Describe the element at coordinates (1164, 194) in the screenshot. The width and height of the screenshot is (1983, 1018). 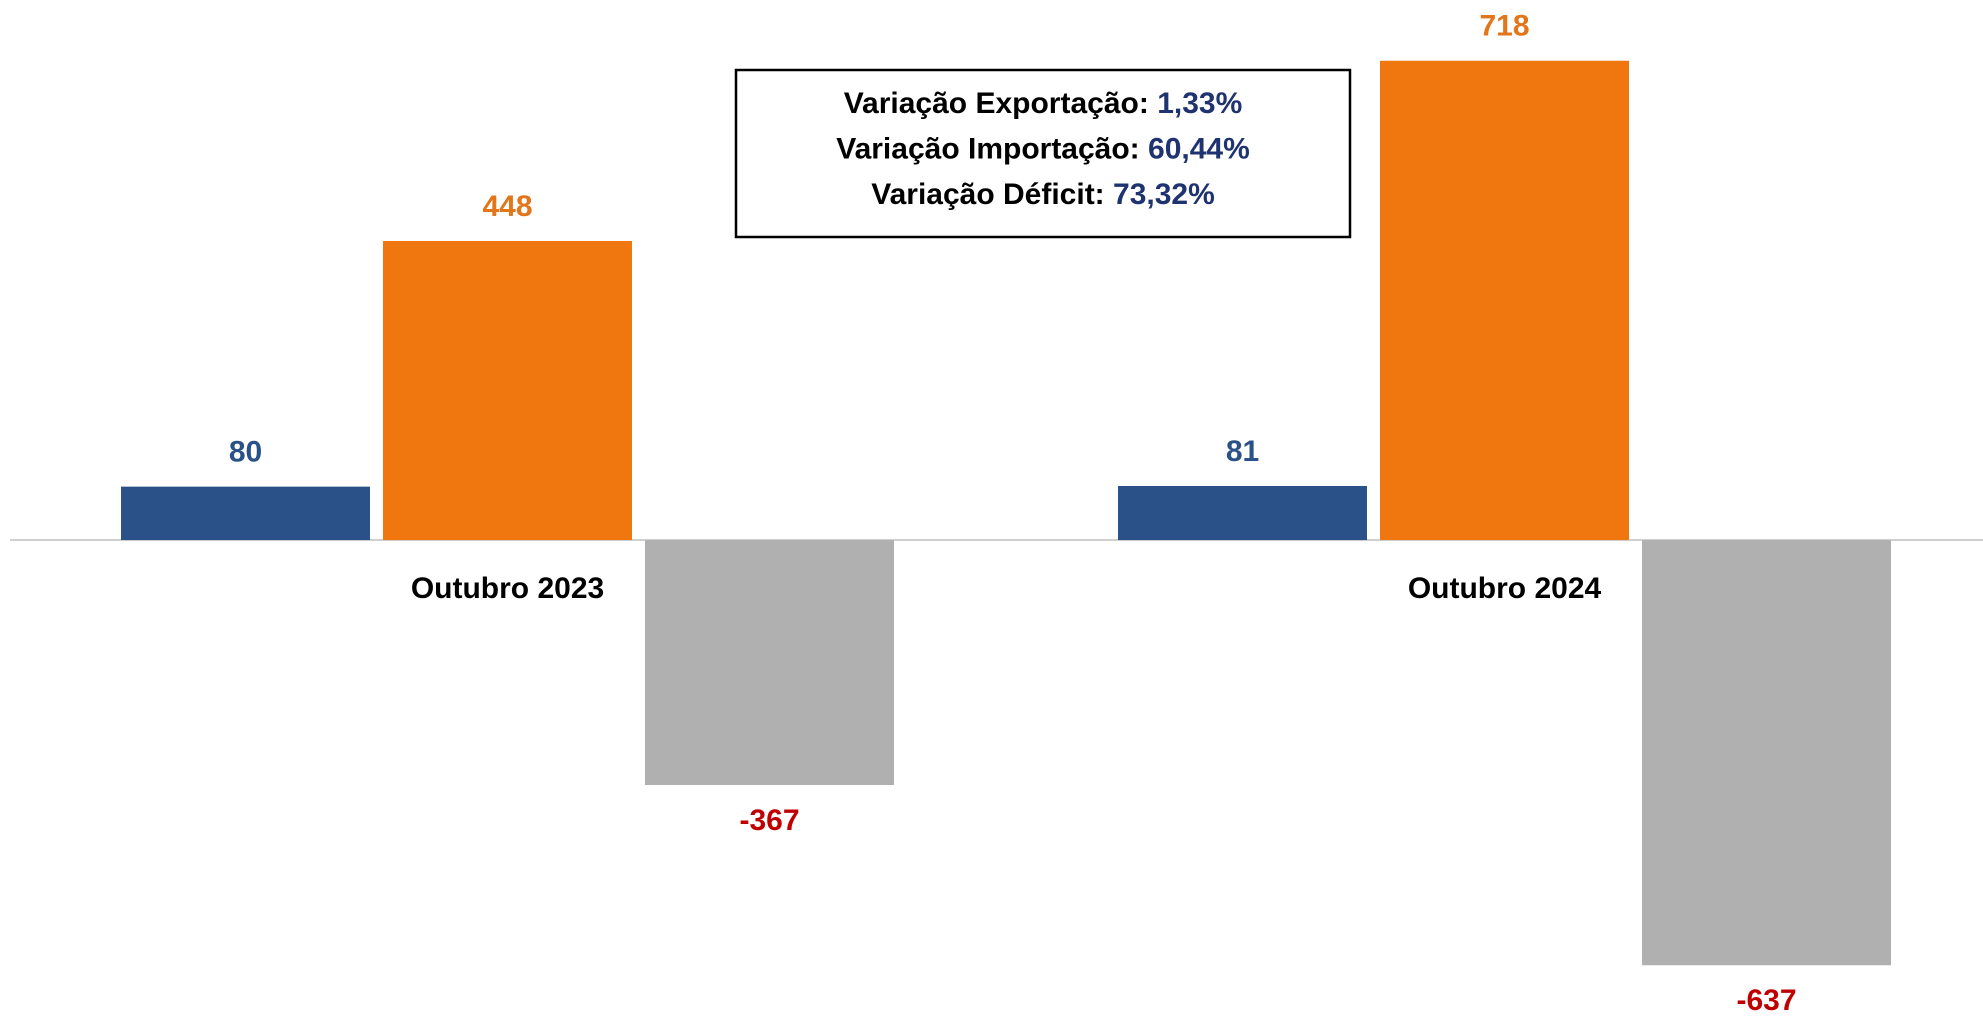
I see `annotation-value: 73,32%` at that location.